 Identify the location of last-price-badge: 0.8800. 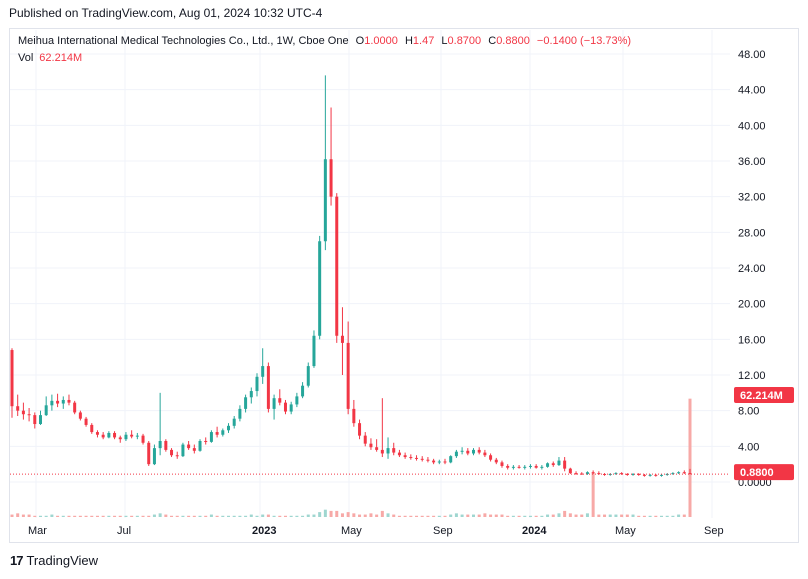
(757, 473).